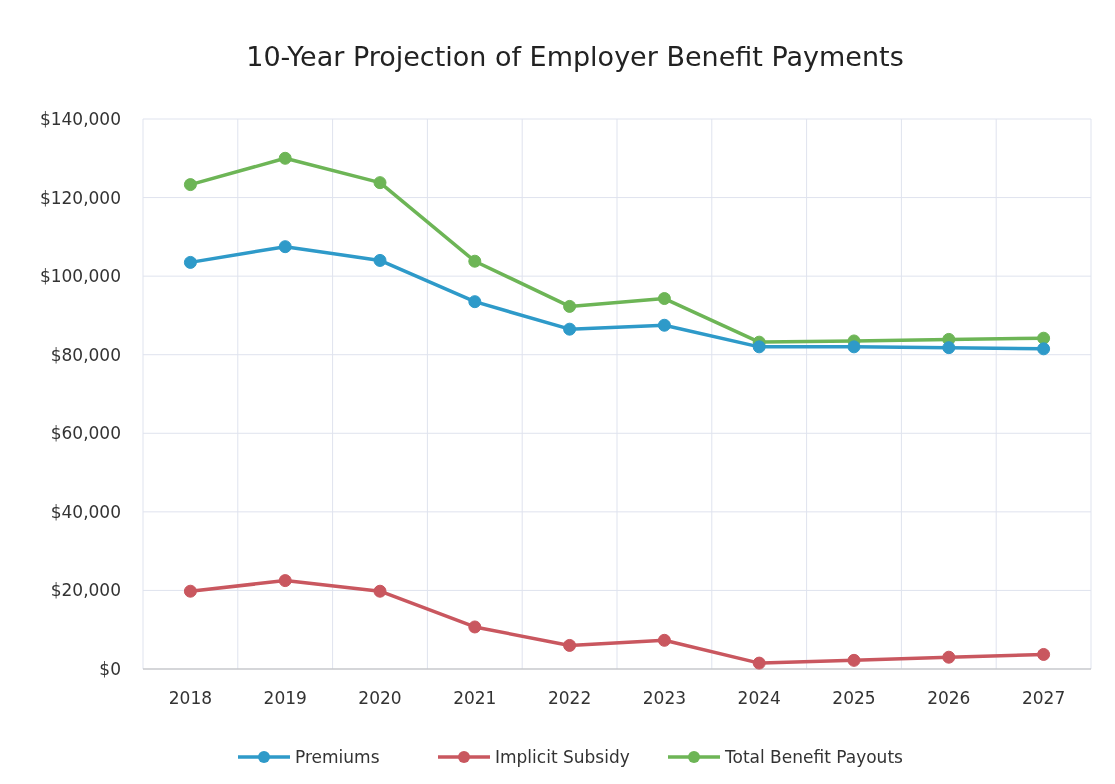 The width and height of the screenshot is (1115, 784). What do you see at coordinates (949, 698) in the screenshot?
I see `x-tick-label: 2026` at bounding box center [949, 698].